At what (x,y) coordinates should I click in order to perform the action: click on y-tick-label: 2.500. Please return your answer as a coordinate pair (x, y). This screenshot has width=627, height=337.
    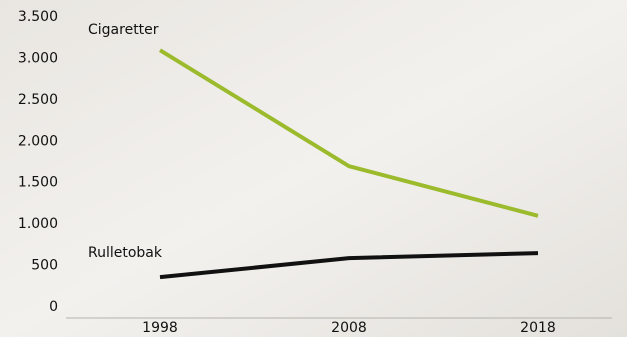
    Looking at the image, I should click on (38, 100).